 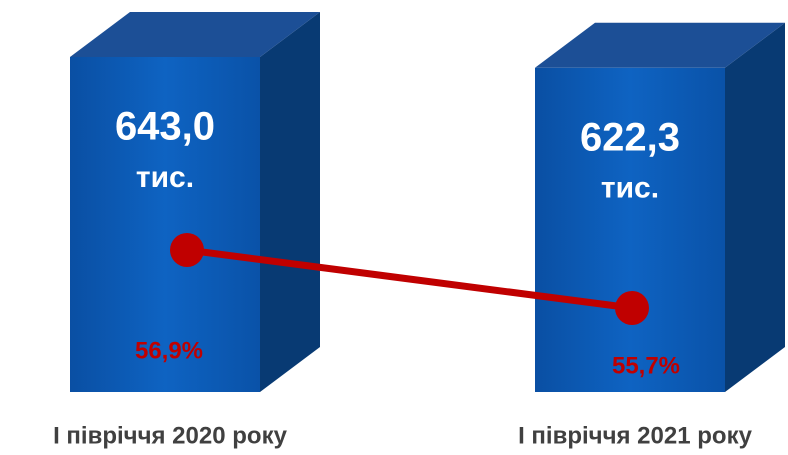 I want to click on line, so click(x=409, y=279).